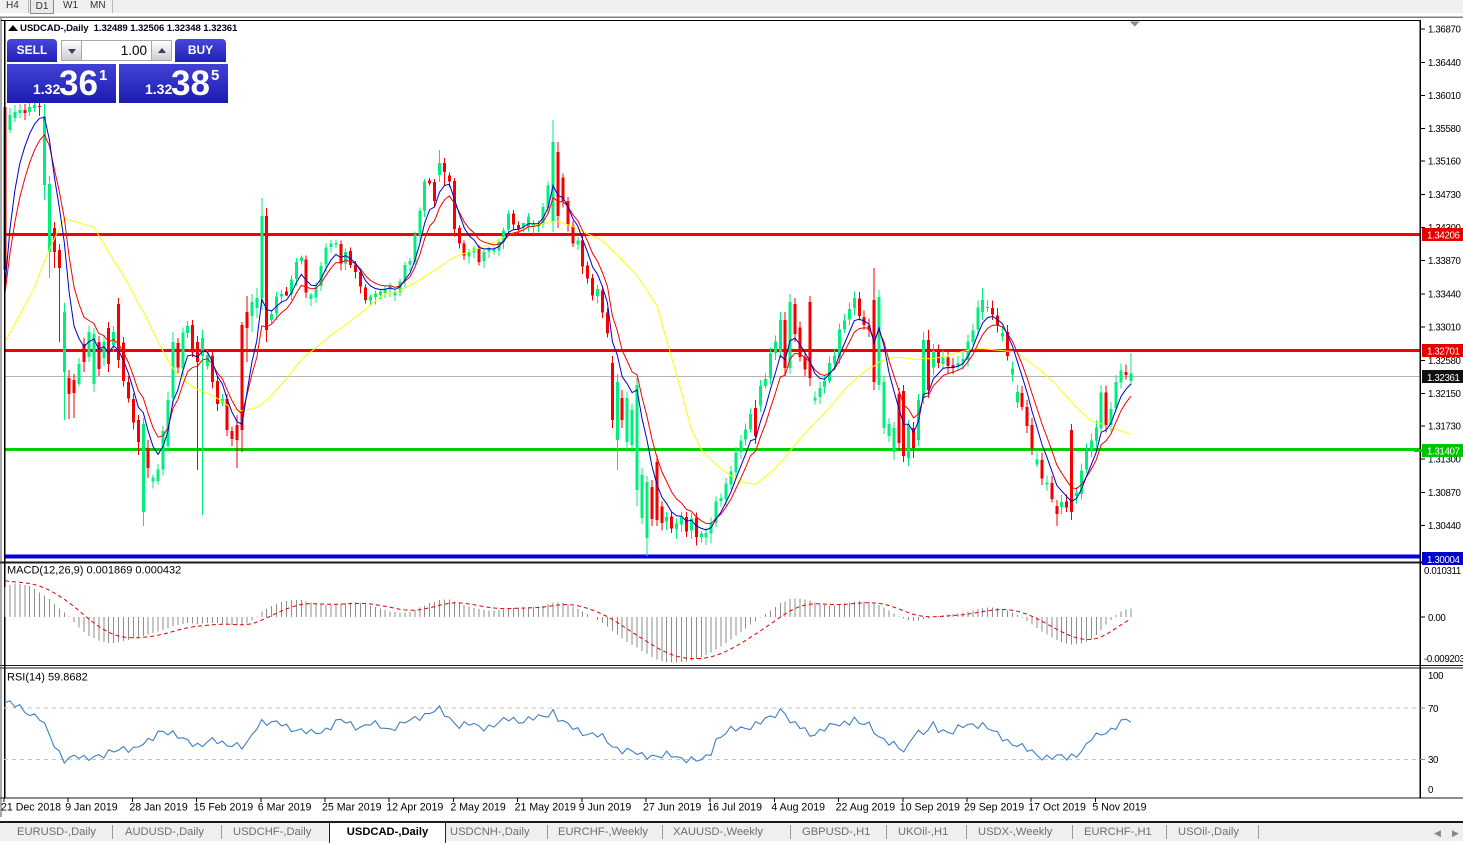 This screenshot has width=1463, height=844. What do you see at coordinates (545, 808) in the screenshot?
I see `svg-text: 21 May 2019` at bounding box center [545, 808].